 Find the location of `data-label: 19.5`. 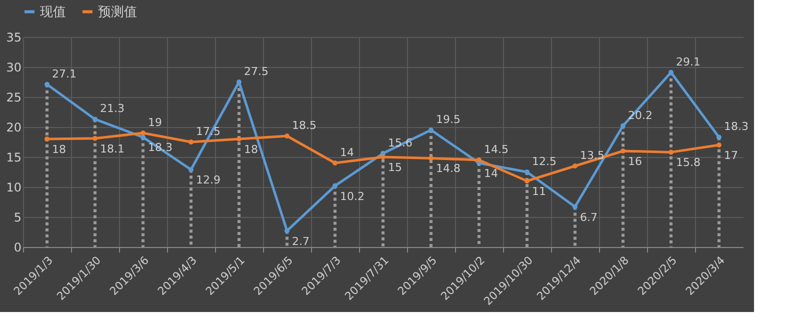

data-label: 19.5 is located at coordinates (448, 119).